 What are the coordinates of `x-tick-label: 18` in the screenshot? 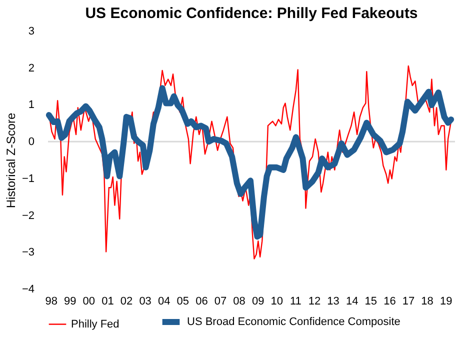 It's located at (427, 302).